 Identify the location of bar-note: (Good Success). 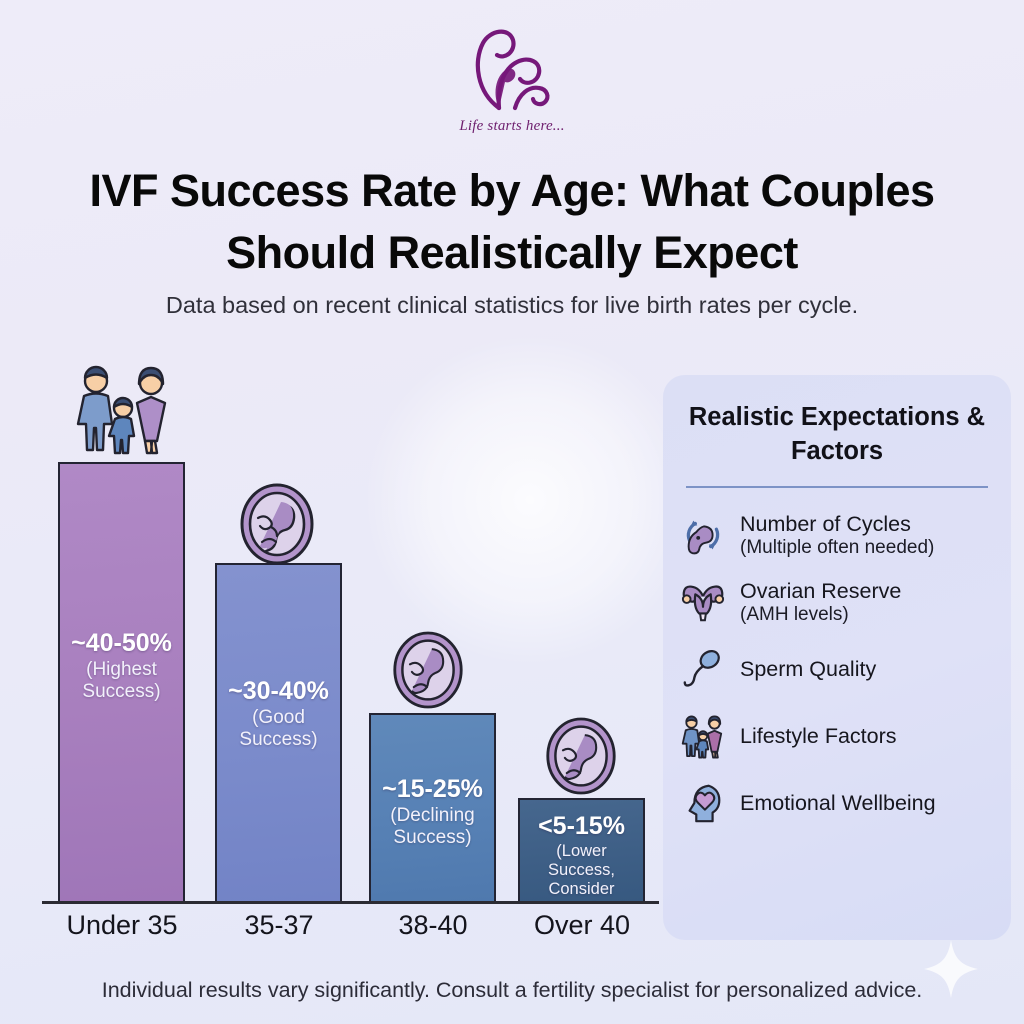
(278, 729).